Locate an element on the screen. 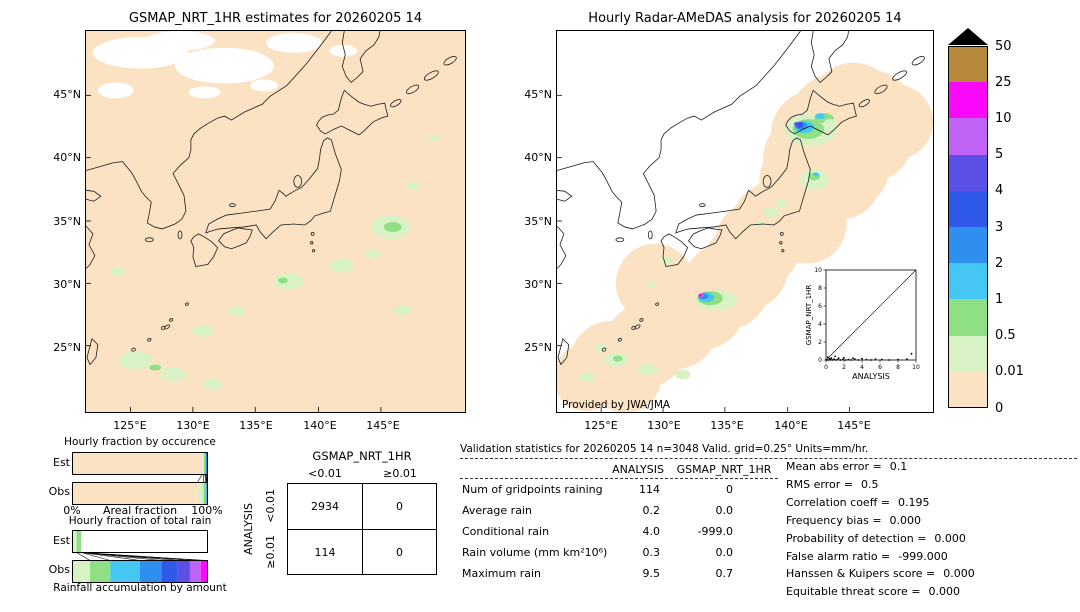  lat-tick-label: 35°N is located at coordinates (538, 221).